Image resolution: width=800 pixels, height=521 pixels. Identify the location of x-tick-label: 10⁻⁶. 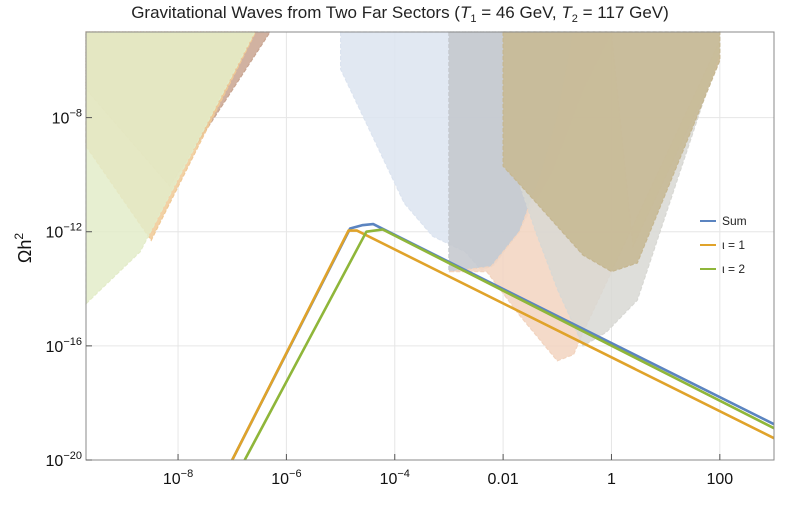
(286, 478).